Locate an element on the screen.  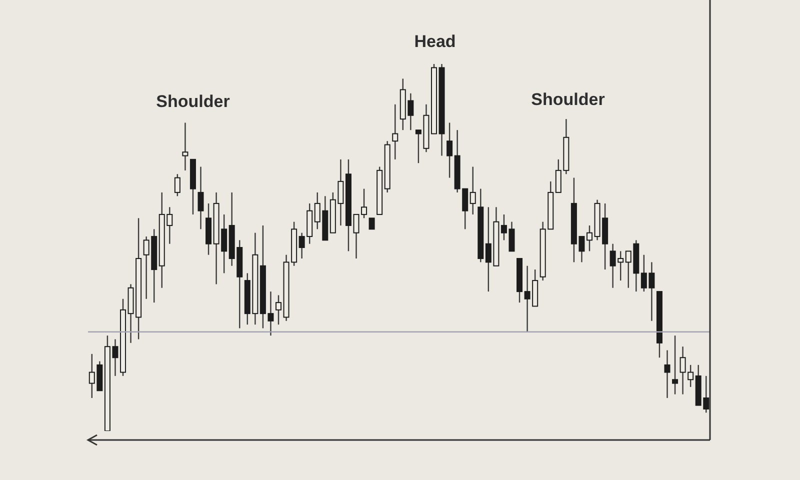
text: Head is located at coordinates (435, 42).